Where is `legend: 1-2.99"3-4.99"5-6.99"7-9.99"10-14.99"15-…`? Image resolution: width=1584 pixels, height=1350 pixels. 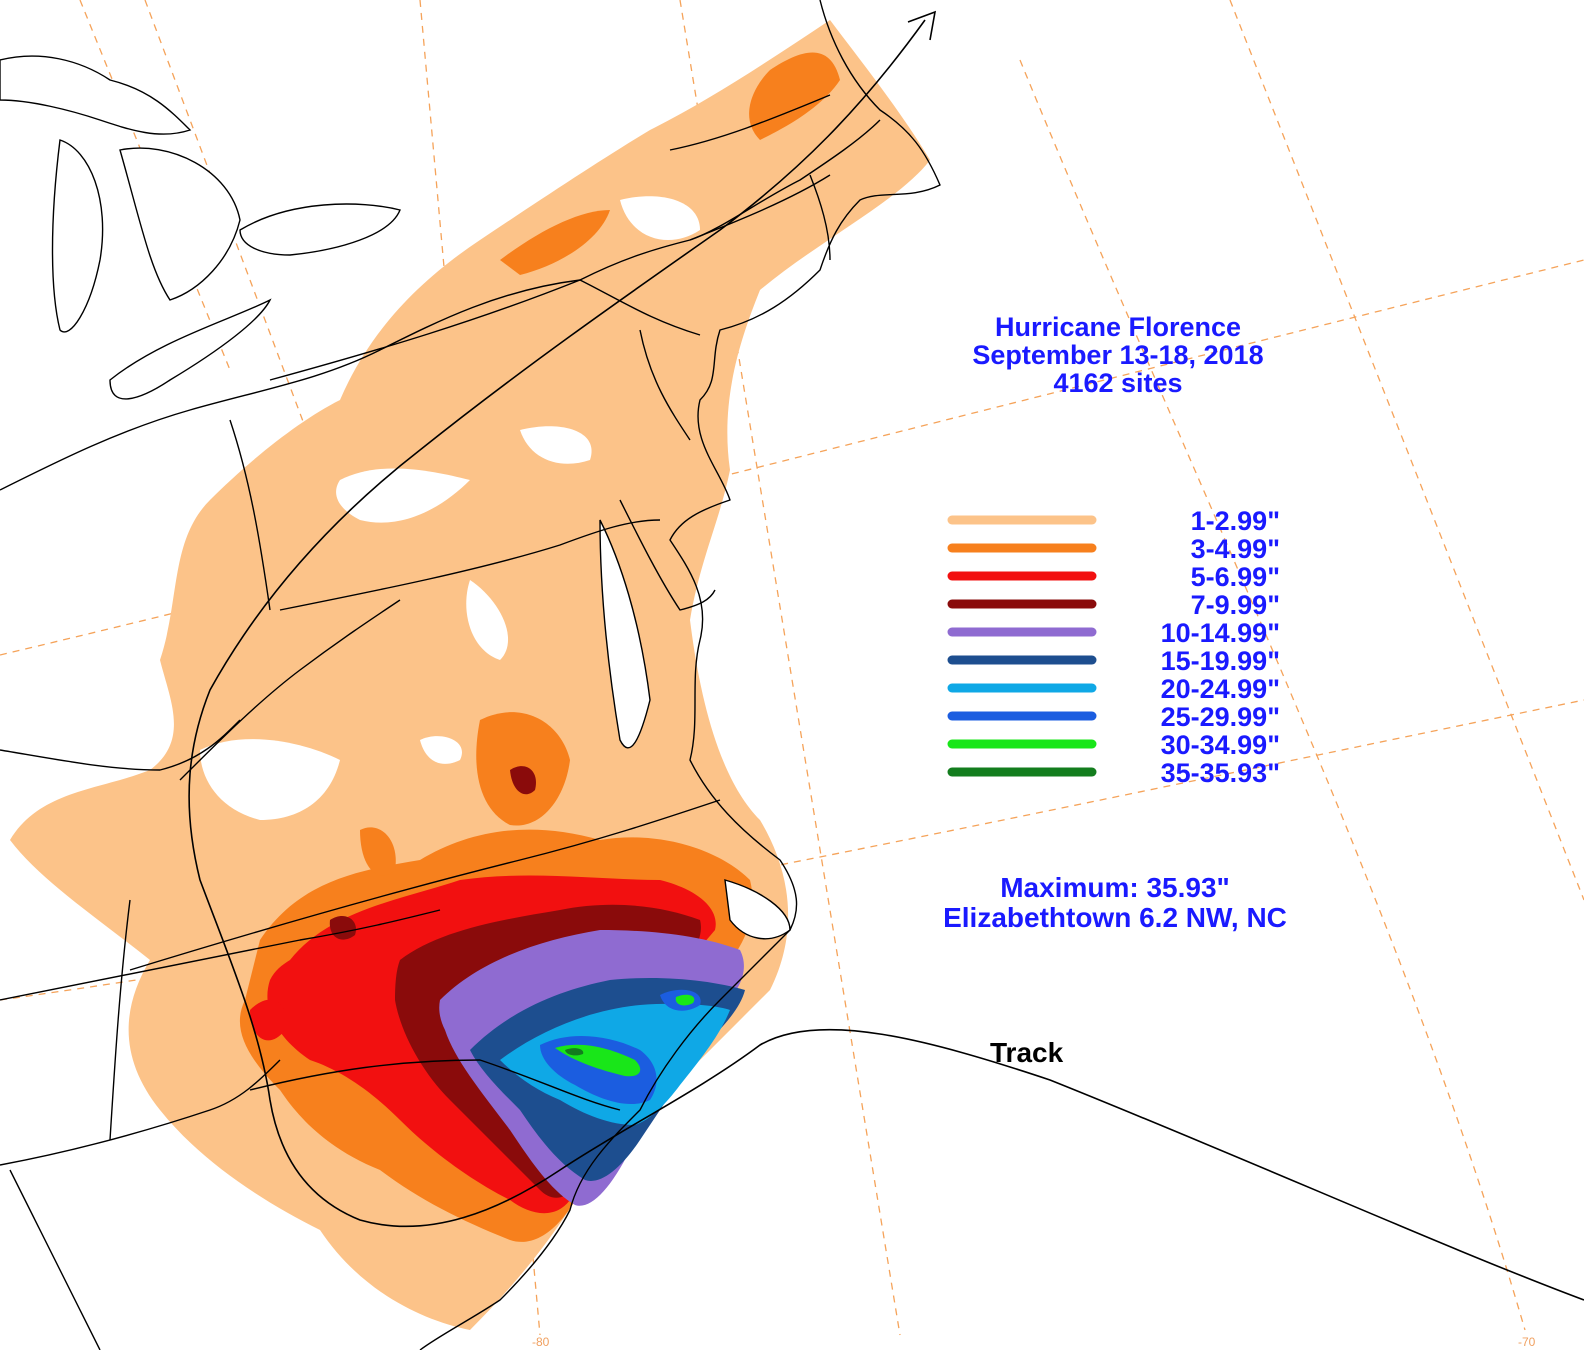 legend: 1-2.99"3-4.99"5-6.99"7-9.99"10-14.99"15-… is located at coordinates (1113, 647).